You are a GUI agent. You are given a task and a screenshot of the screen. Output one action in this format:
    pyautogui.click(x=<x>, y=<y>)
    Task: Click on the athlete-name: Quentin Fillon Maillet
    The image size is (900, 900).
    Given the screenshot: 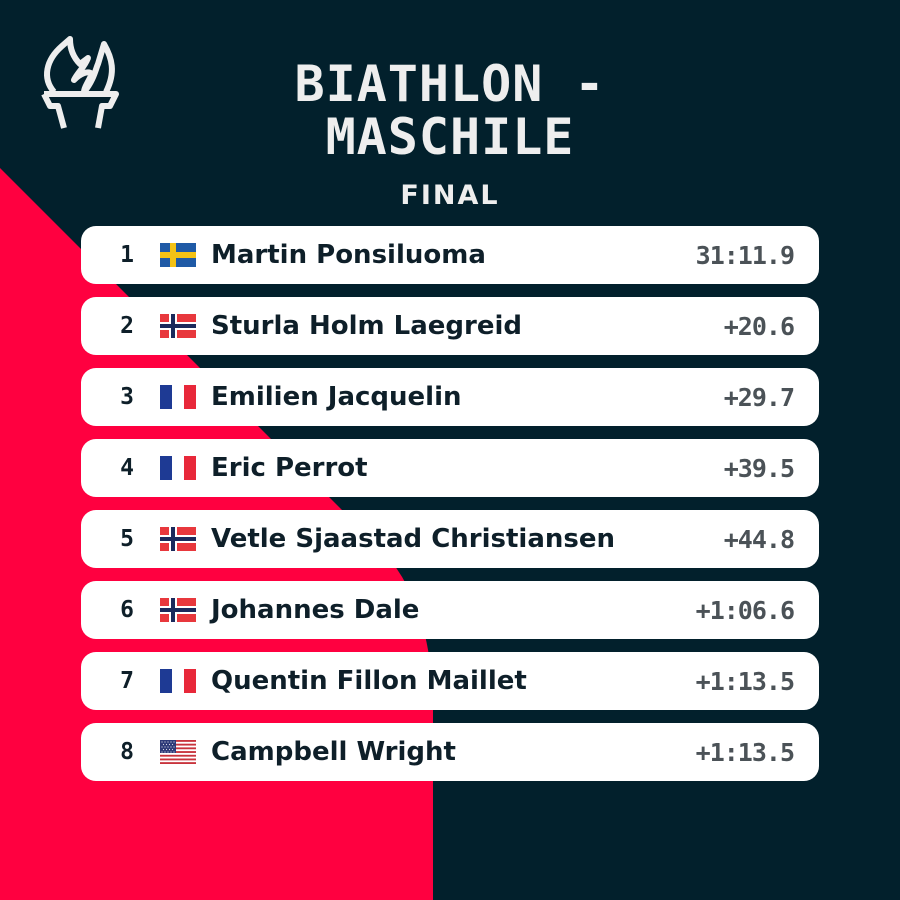 What is the action you would take?
    pyautogui.click(x=369, y=681)
    